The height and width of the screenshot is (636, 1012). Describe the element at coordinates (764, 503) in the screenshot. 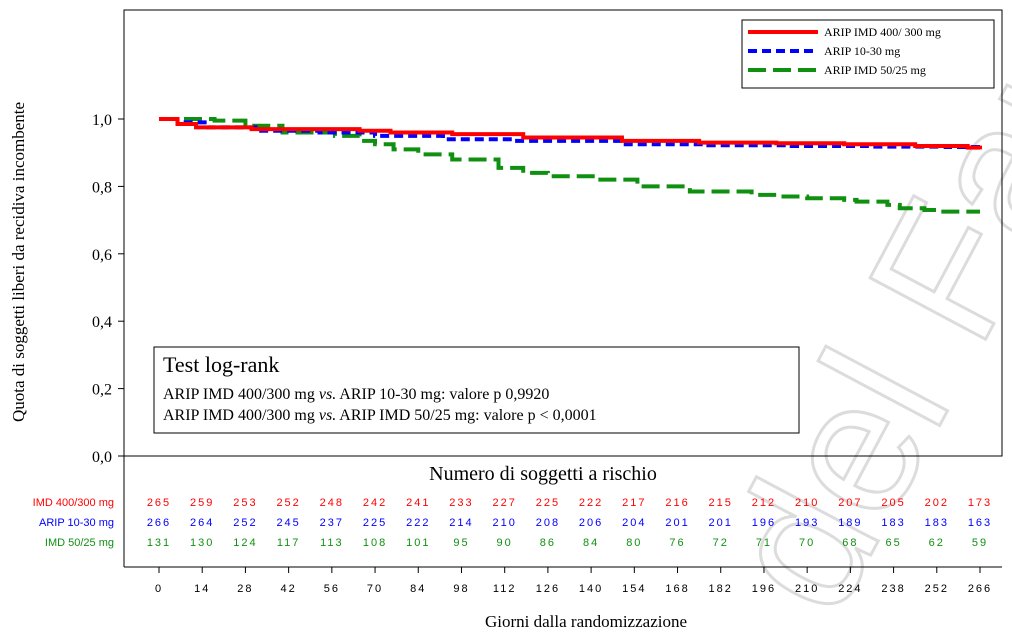

I see `risk-value: 212` at that location.